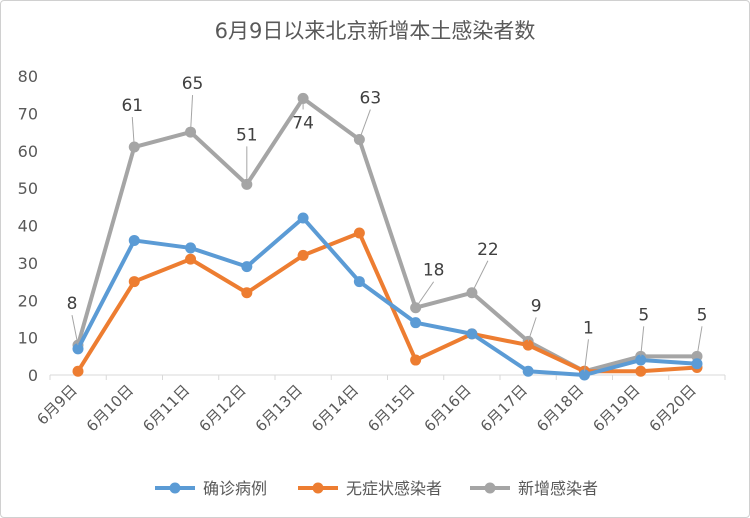 Image resolution: width=750 pixels, height=518 pixels. Describe the element at coordinates (371, 99) in the screenshot. I see `data-label: 63` at that location.